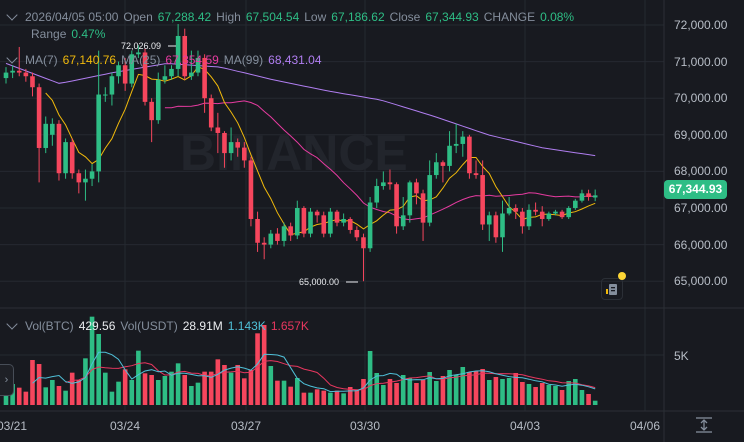 The height and width of the screenshot is (442, 744). What do you see at coordinates (89, 60) in the screenshot?
I see `ma7-value: 67,140.76` at bounding box center [89, 60].